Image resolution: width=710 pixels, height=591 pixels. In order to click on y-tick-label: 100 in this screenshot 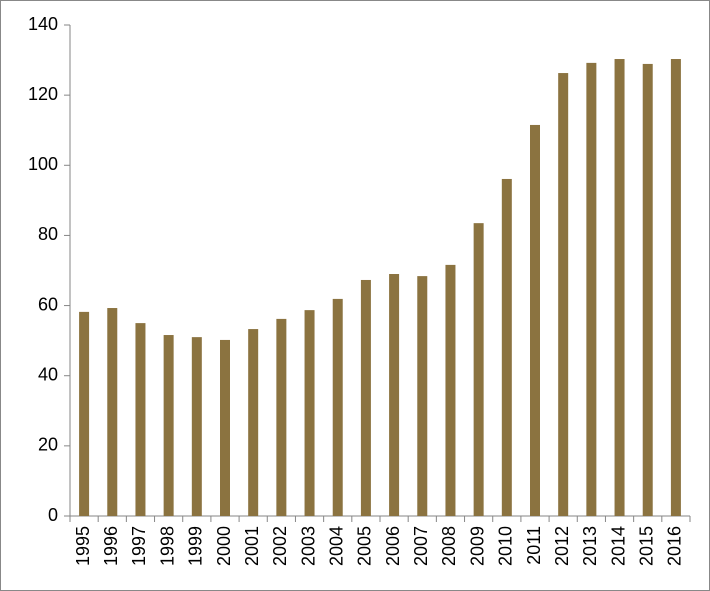, I will do `click(43, 164)`.